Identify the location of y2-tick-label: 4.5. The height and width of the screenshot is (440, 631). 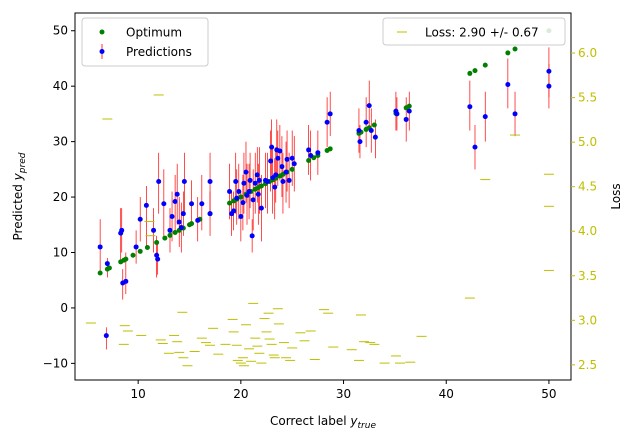
(587, 187).